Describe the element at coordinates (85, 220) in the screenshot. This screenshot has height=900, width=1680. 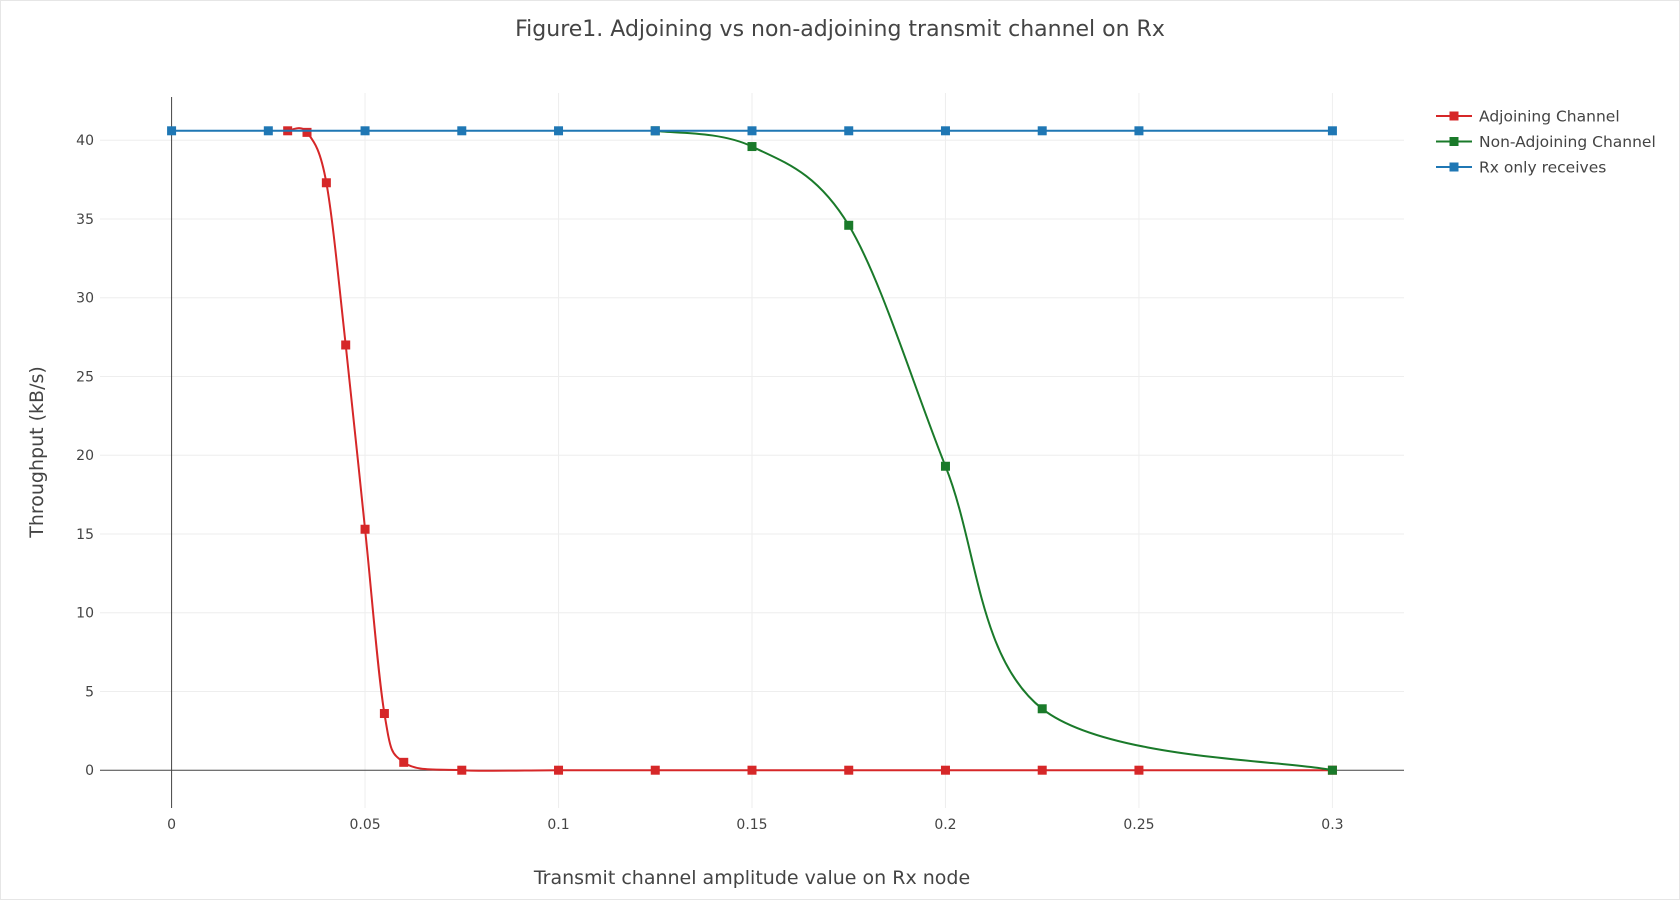
I see `y-tick-label: 35` at that location.